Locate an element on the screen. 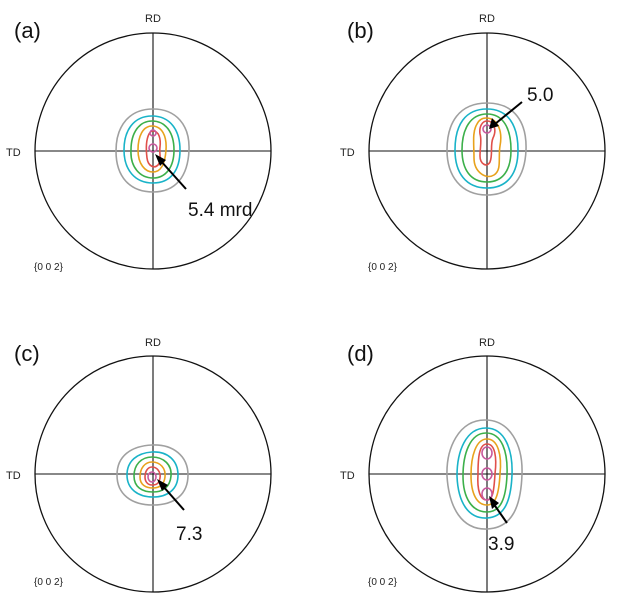 The height and width of the screenshot is (605, 627). contour-level-1-c is located at coordinates (152, 475).